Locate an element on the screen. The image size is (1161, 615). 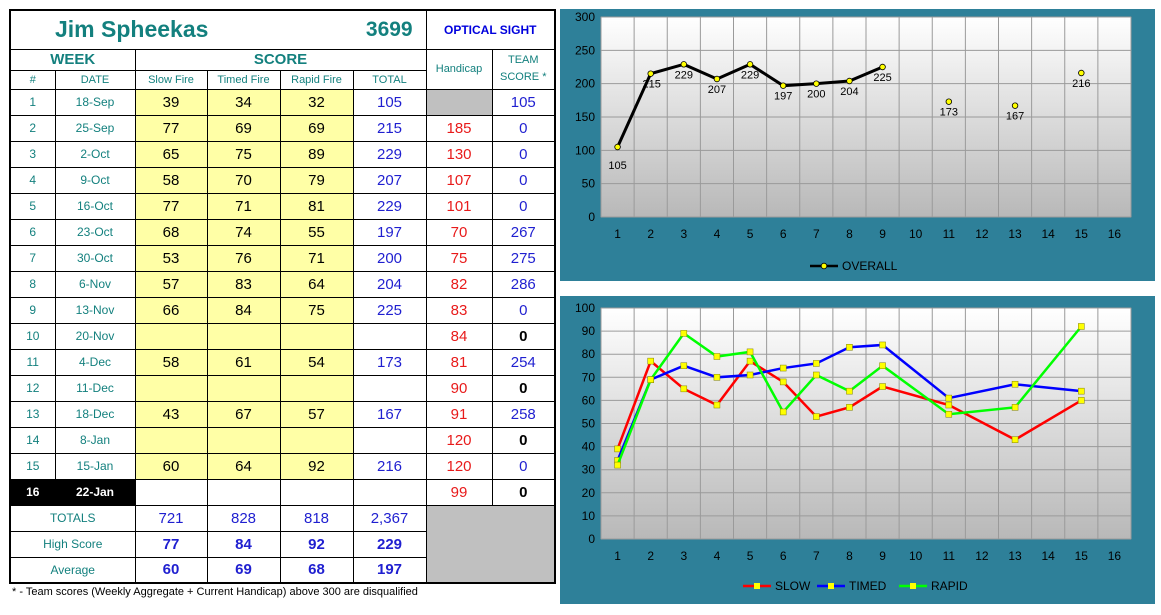
x-tick-label: 7 is located at coordinates (816, 556).